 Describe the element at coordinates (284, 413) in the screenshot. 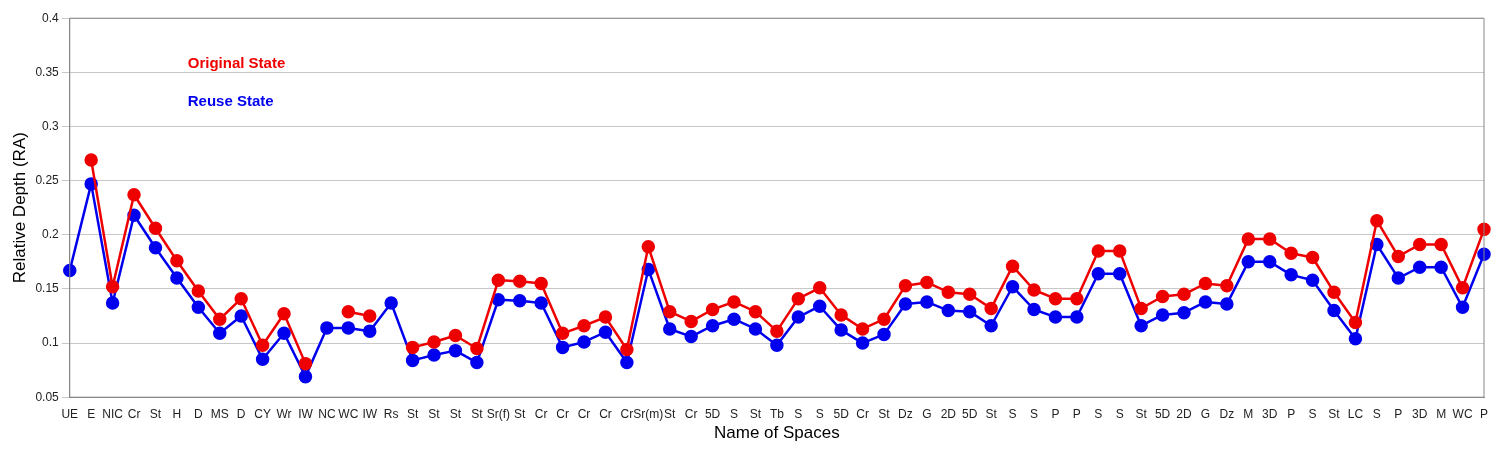

I see `x-tick-label: Wr` at that location.